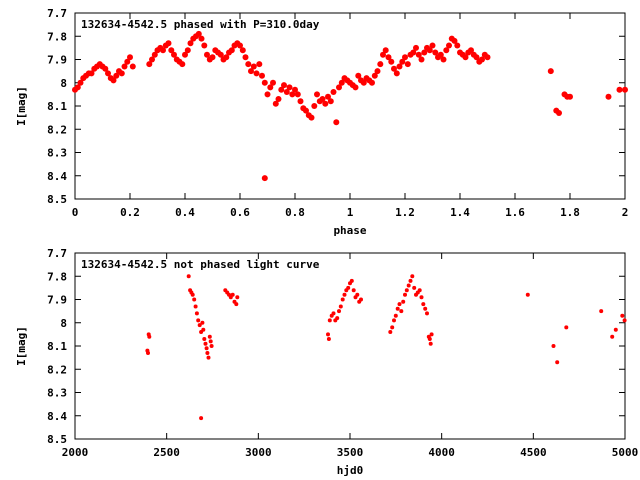  Describe the element at coordinates (57, 106) in the screenshot. I see `phased-y-tick-label: 8.1` at that location.